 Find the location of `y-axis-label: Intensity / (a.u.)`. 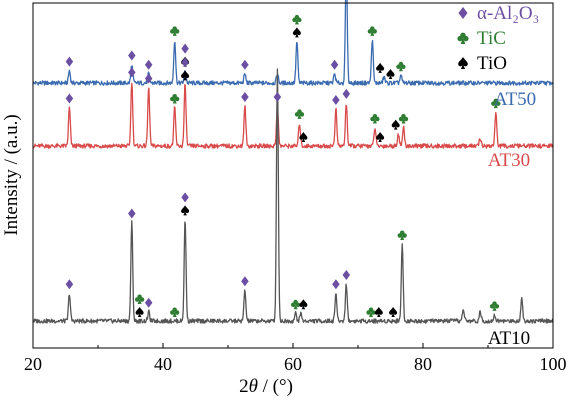

y-axis-label: Intensity / (a.u.) is located at coordinates (11, 174).